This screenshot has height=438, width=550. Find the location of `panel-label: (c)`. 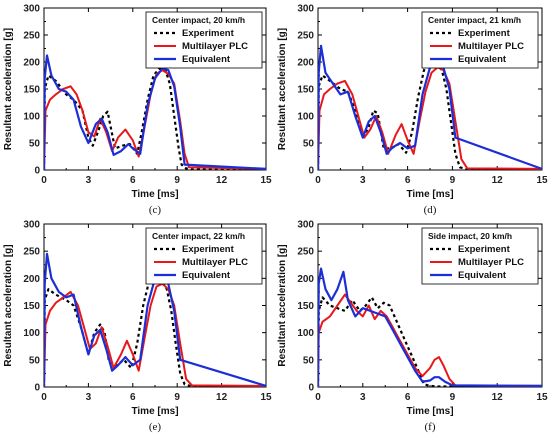

panel-label: (c) is located at coordinates (155, 210).